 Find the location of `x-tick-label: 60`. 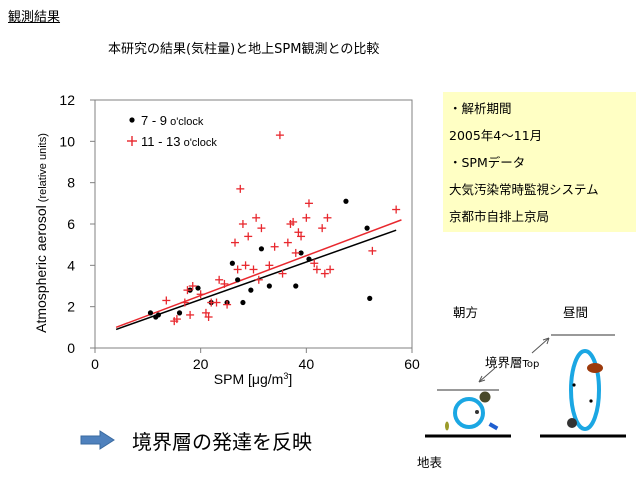

x-tick-label: 60 is located at coordinates (412, 364).